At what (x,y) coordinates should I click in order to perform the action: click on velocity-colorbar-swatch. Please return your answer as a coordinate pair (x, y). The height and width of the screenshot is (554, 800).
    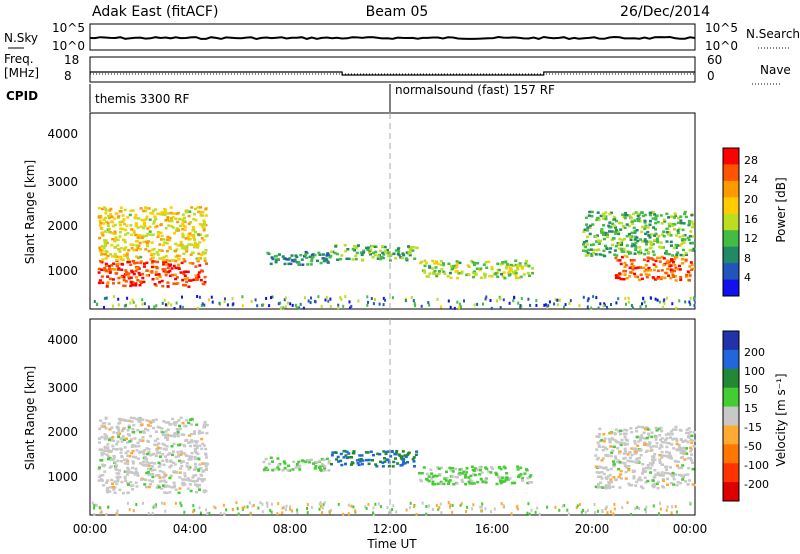
    Looking at the image, I should click on (731, 435).